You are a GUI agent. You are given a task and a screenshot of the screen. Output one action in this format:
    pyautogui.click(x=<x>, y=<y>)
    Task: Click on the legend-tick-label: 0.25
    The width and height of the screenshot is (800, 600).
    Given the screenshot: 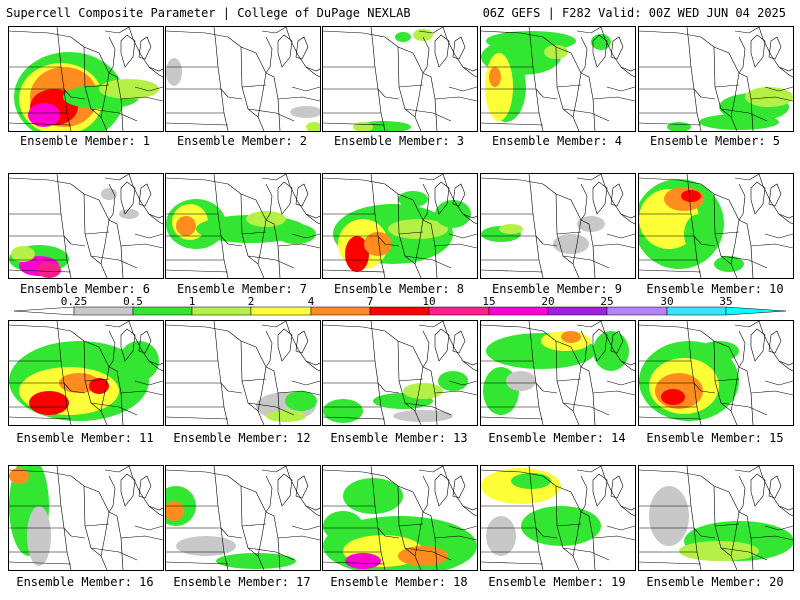 What is the action you would take?
    pyautogui.click(x=74, y=302)
    